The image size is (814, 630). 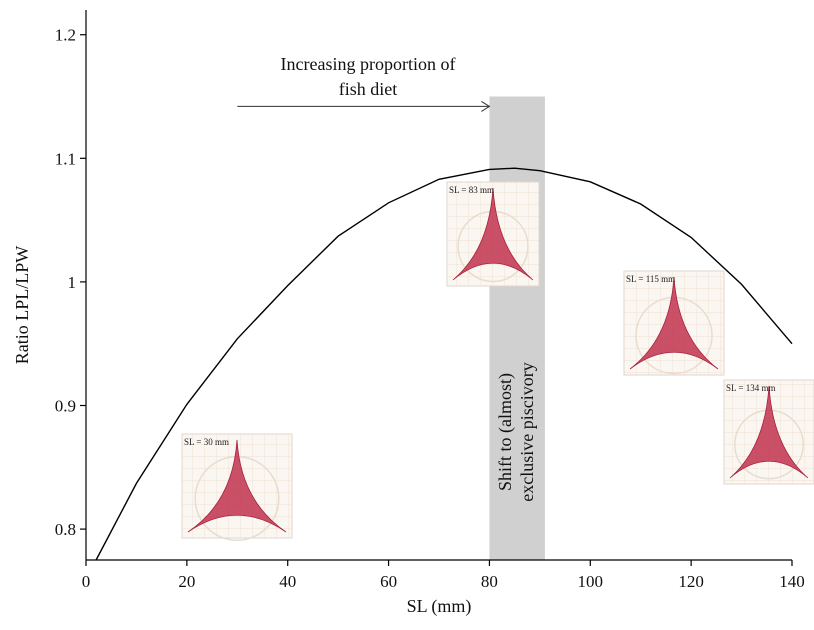 What do you see at coordinates (22, 305) in the screenshot?
I see `y-axis-title: Ratio LPL/LPW` at bounding box center [22, 305].